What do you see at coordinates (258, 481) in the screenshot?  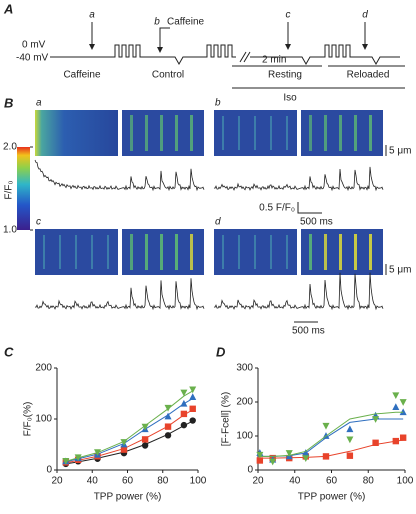 I see `x-tick-label: 20` at bounding box center [258, 481].